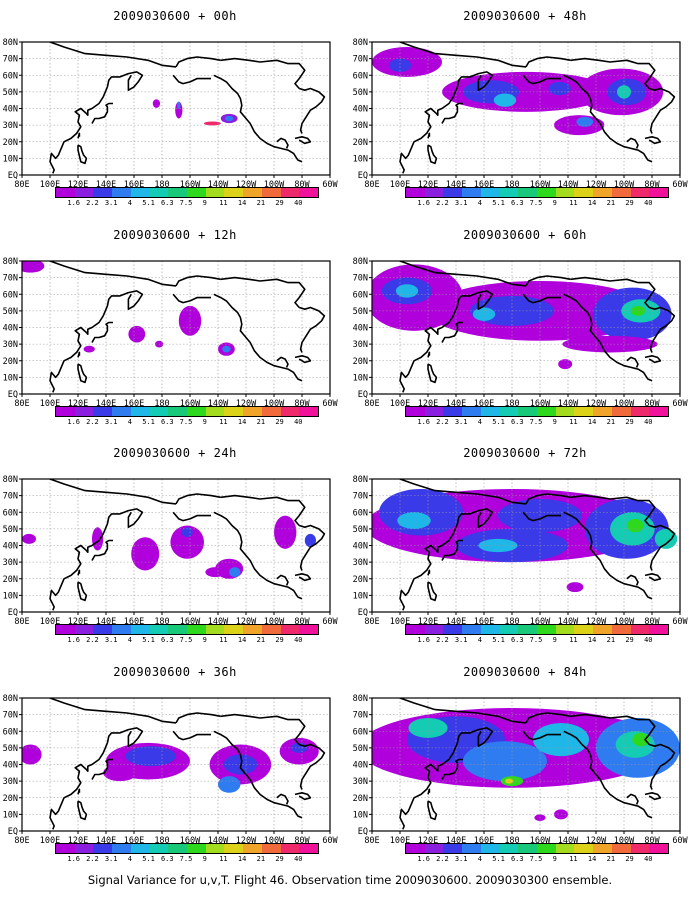  Describe the element at coordinates (223, 203) in the screenshot. I see `colorbar-label: 11` at that location.